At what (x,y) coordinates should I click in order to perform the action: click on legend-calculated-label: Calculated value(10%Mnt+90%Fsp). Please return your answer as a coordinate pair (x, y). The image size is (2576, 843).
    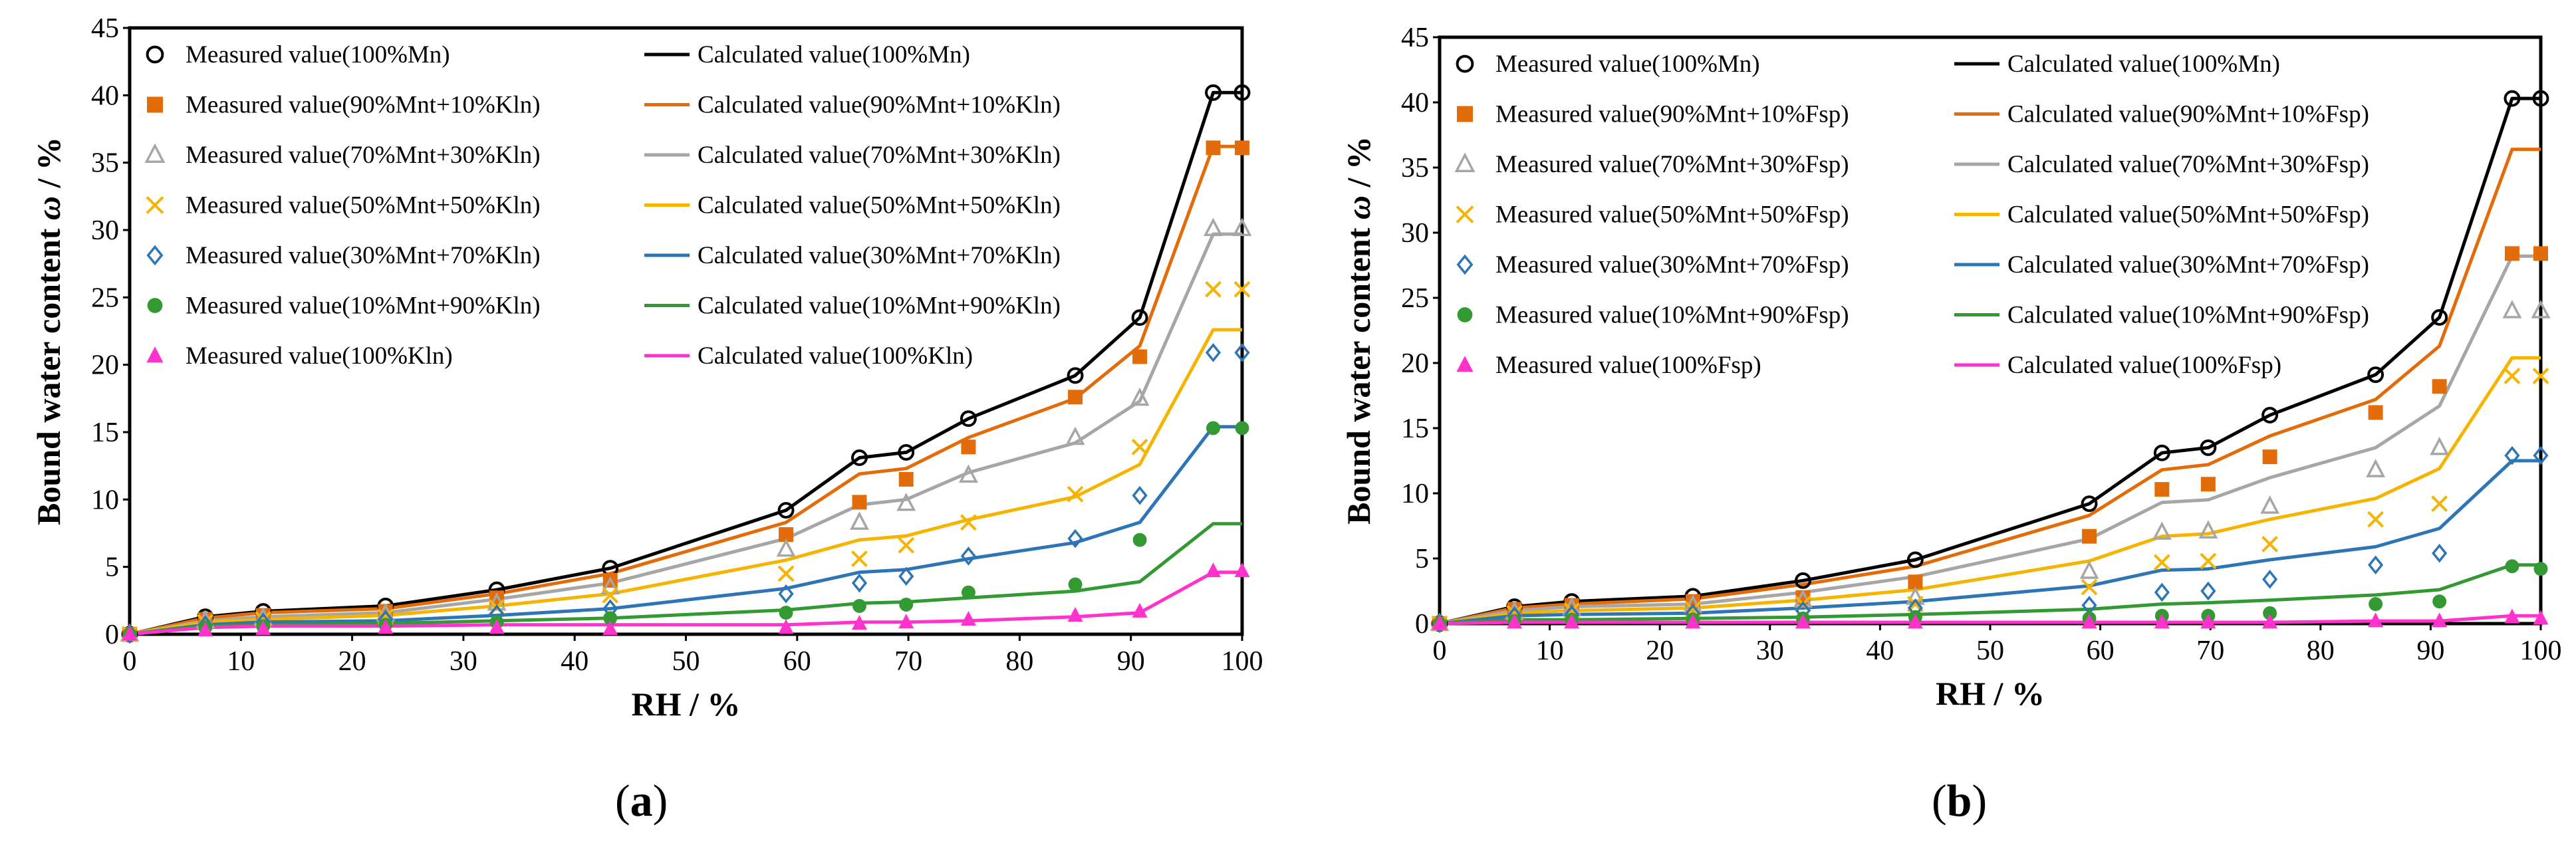
    Looking at the image, I should click on (2188, 315).